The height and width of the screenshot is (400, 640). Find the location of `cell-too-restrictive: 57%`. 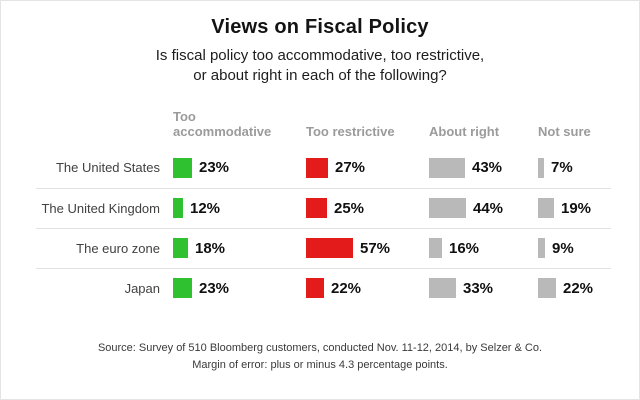

cell-too-restrictive: 57% is located at coordinates (367, 248).